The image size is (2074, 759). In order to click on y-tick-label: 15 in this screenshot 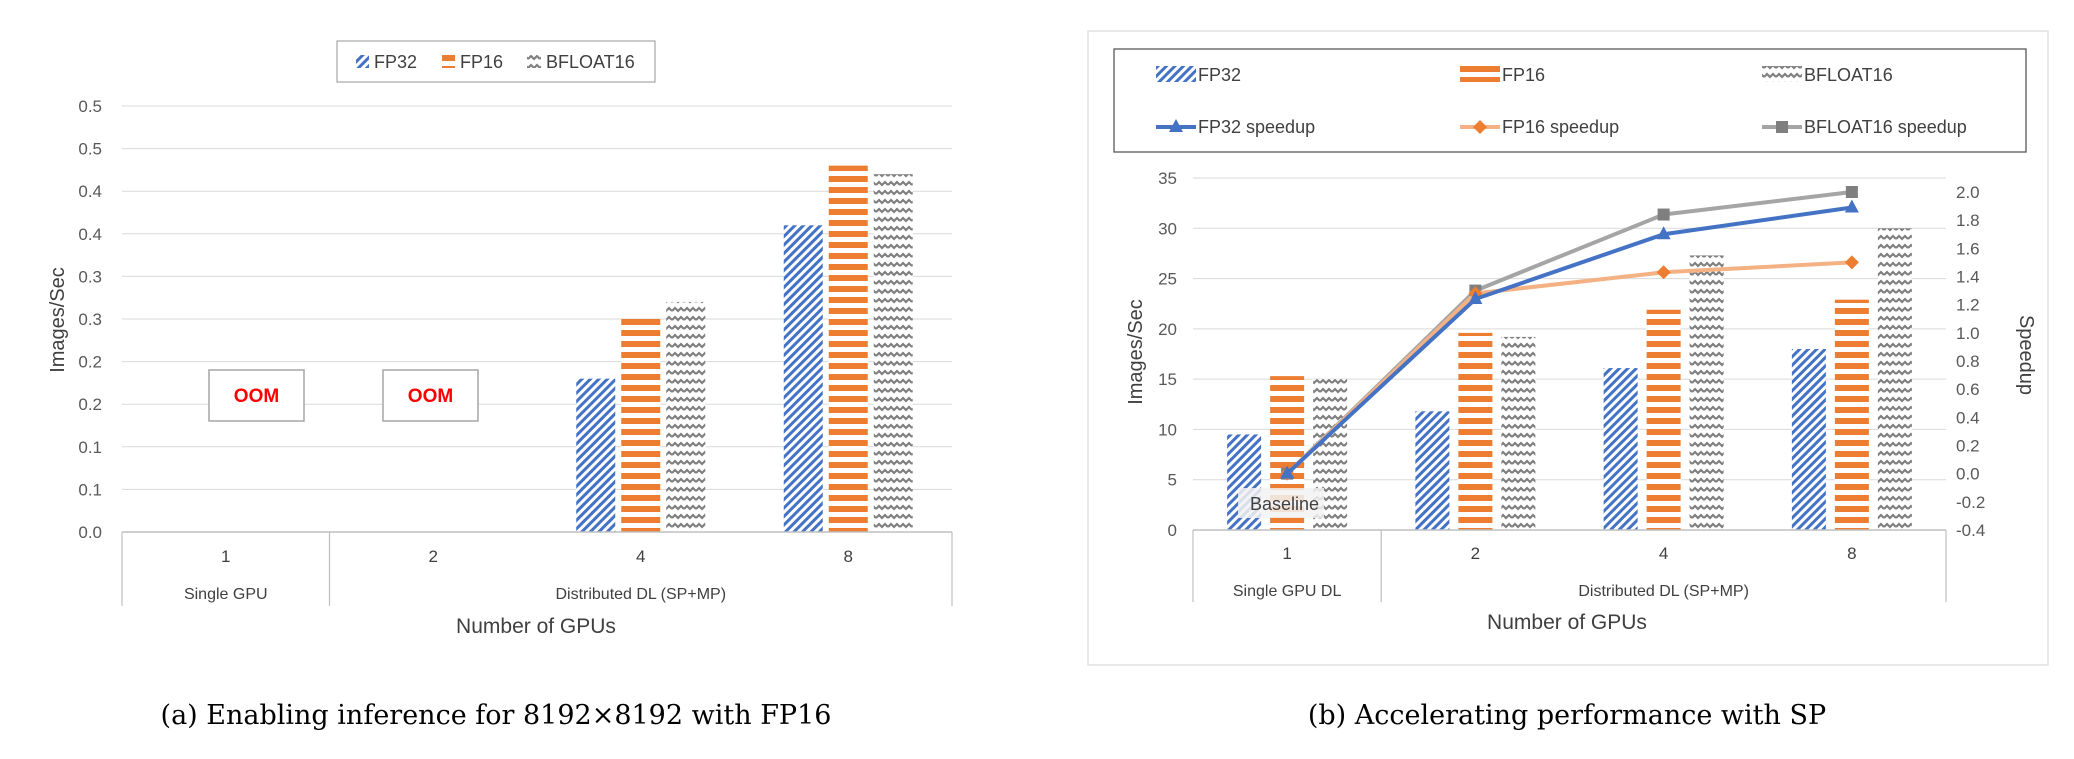, I will do `click(1167, 379)`.